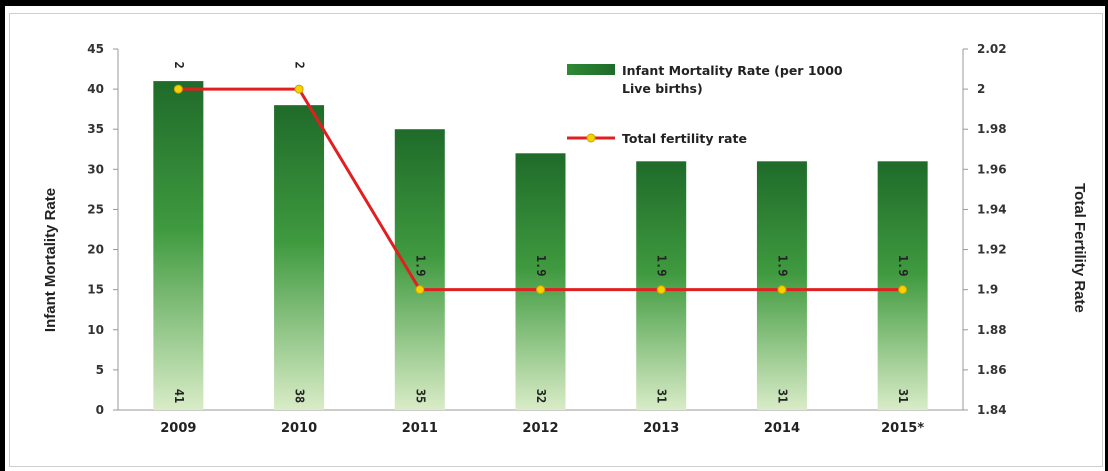  I want to click on left-tick-label: 0, so click(100, 410).